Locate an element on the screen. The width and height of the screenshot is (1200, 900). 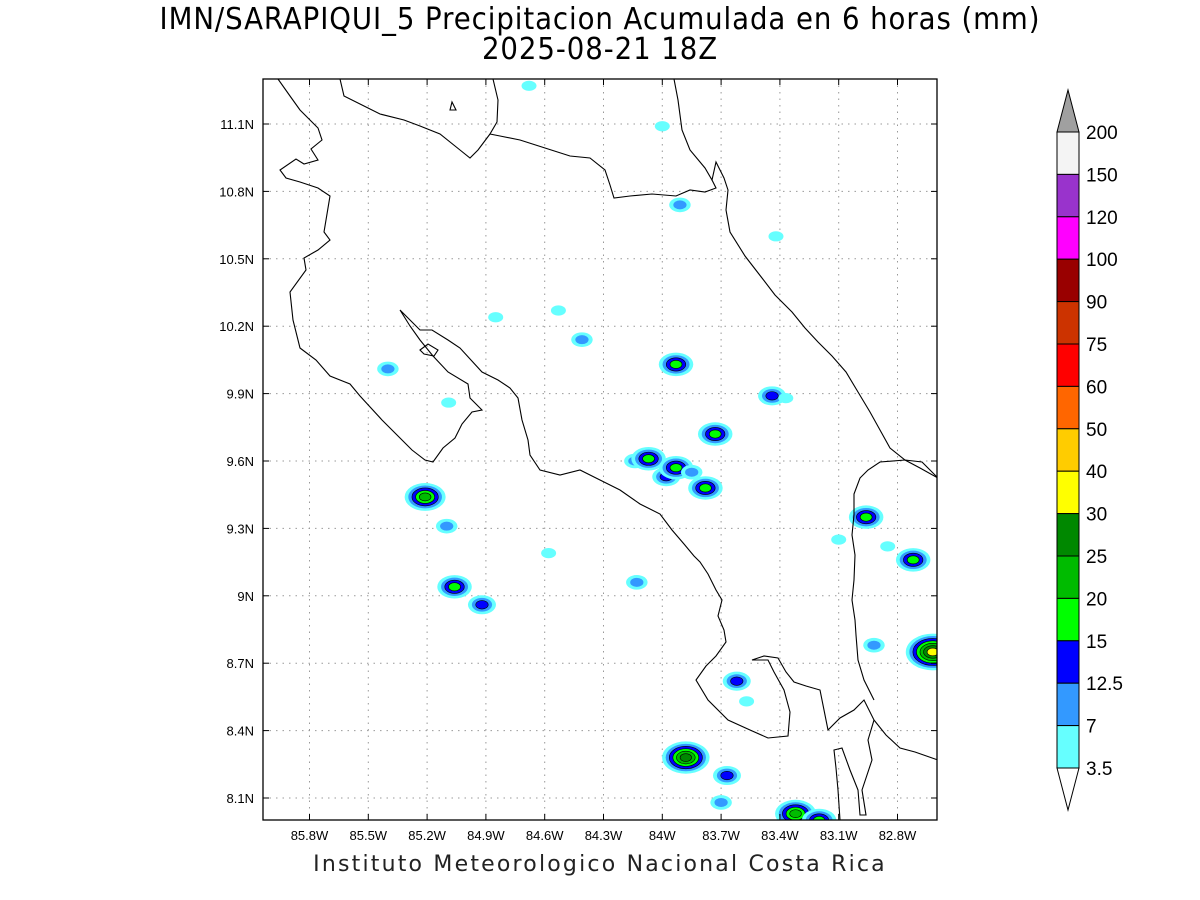
colorbar-label: 150 is located at coordinates (1102, 175).